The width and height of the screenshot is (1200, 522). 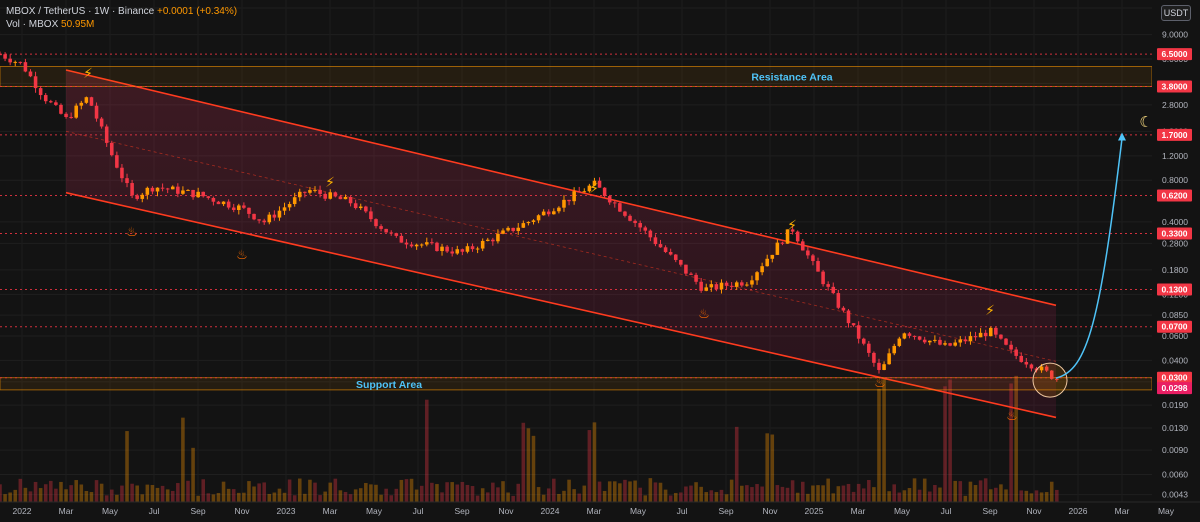 I want to click on time-axis-bg, so click(x=600, y=512).